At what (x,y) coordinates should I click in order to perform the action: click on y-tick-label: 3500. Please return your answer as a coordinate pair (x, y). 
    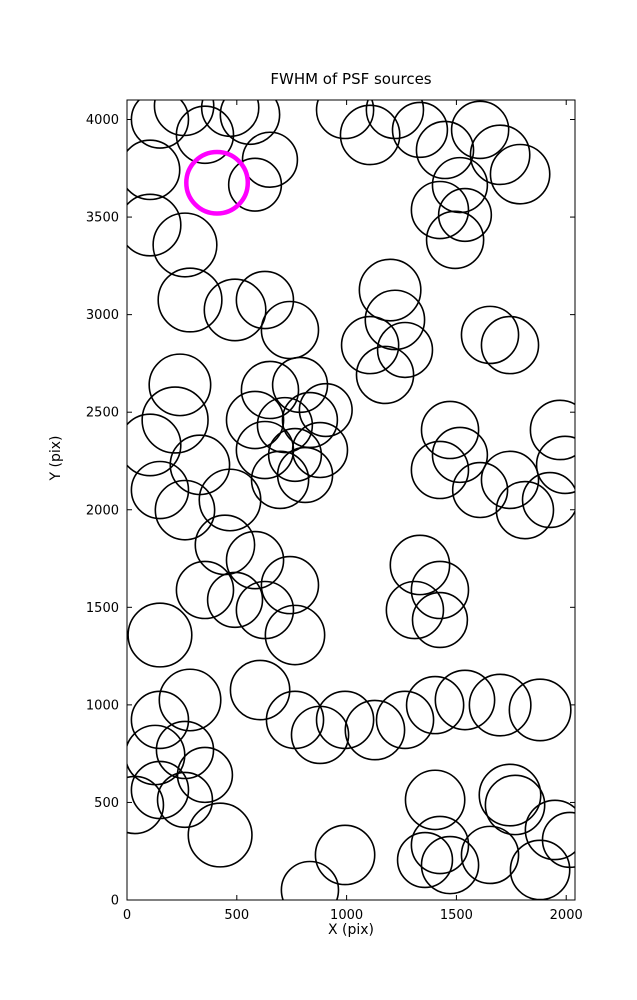
    Looking at the image, I should click on (102, 218).